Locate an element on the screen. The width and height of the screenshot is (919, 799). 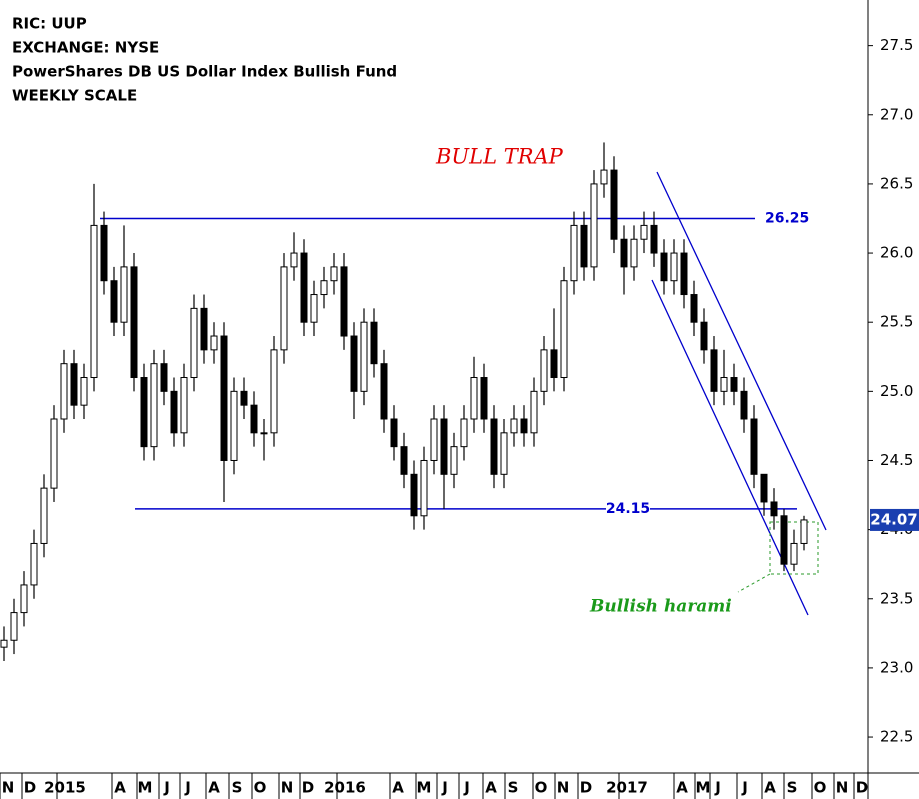
y-tick-label: 26.5 is located at coordinates (896, 183).